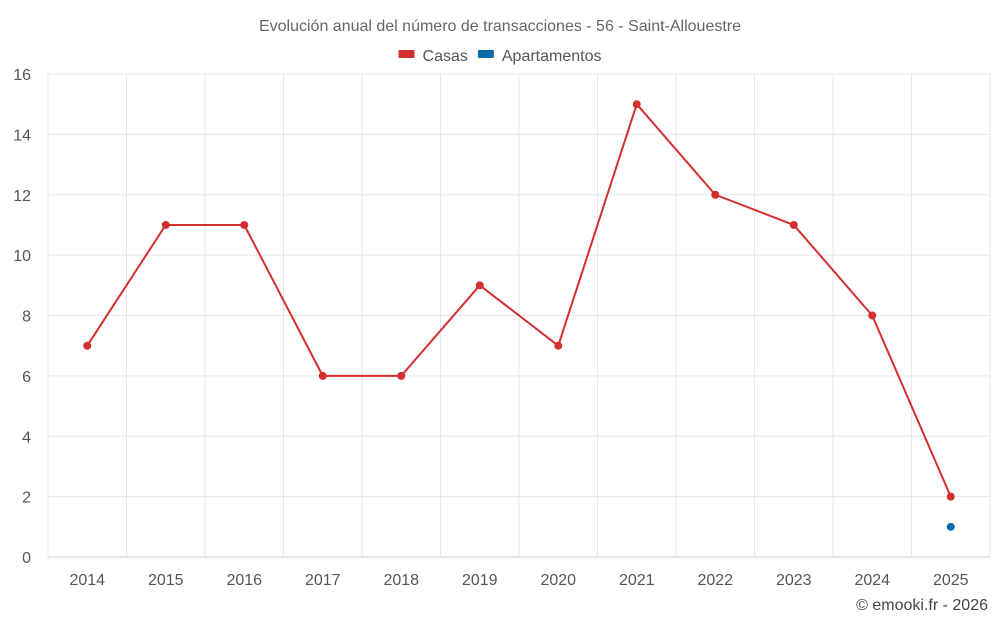  I want to click on x-tick-label: 2023, so click(794, 580).